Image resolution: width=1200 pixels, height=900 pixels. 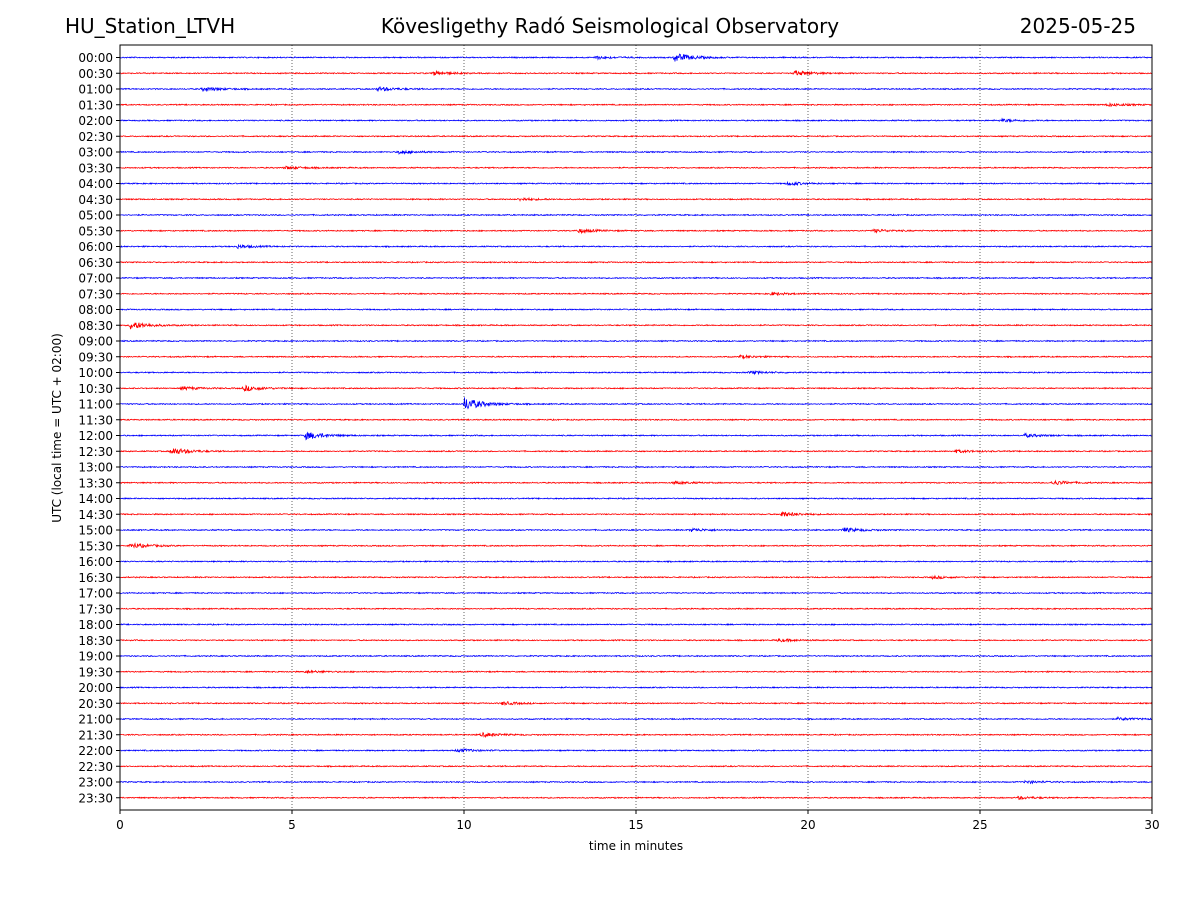 I want to click on chart-date: 2025-05-25, so click(x=1077, y=26).